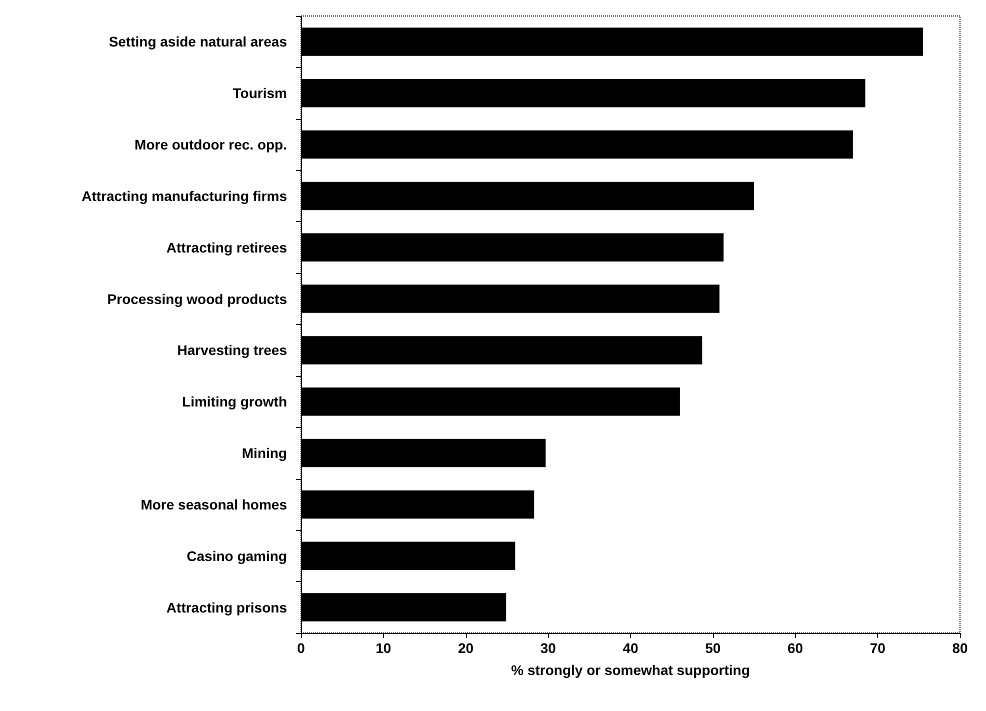 Image resolution: width=986 pixels, height=711 pixels. What do you see at coordinates (960, 648) in the screenshot?
I see `x-tick-label: 80` at bounding box center [960, 648].